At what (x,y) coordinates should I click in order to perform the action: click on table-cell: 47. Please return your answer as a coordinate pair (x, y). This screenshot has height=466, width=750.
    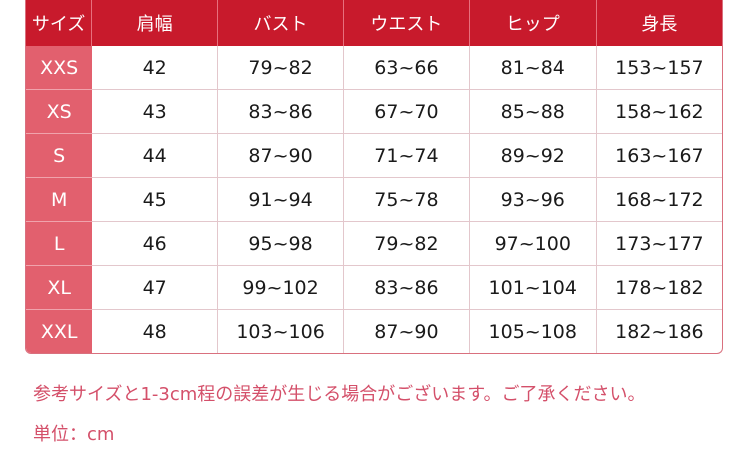
    Looking at the image, I should click on (155, 288).